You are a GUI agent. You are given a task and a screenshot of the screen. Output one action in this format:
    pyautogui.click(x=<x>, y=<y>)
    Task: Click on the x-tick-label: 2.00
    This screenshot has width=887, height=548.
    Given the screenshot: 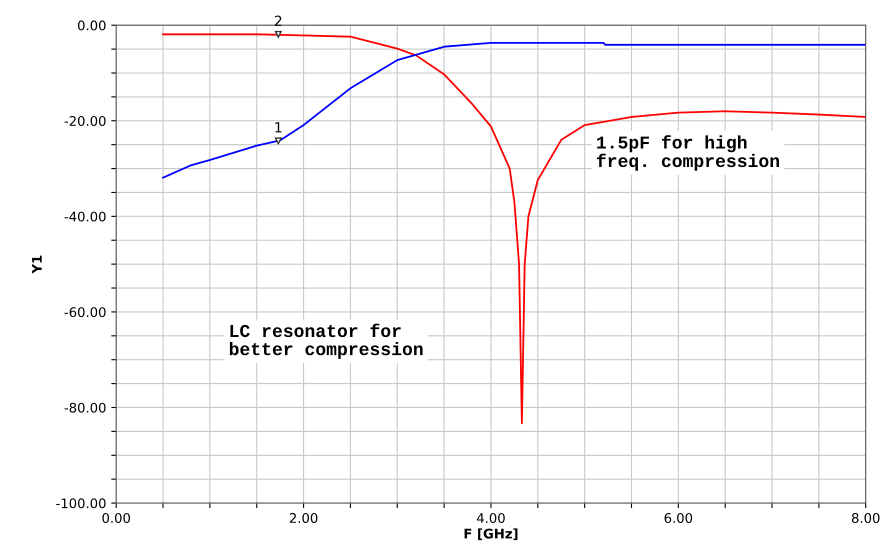 What is the action you would take?
    pyautogui.click(x=304, y=518)
    